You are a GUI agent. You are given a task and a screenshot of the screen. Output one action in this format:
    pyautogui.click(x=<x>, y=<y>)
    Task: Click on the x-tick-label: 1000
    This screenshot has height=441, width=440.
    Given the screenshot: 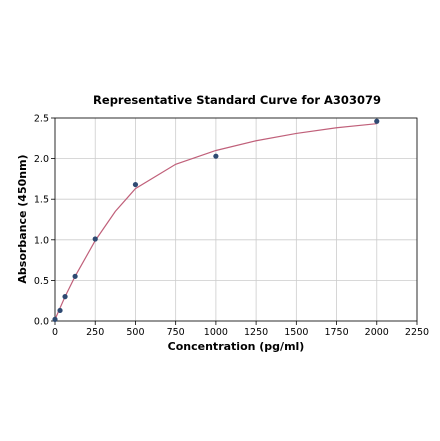 What is the action you would take?
    pyautogui.click(x=216, y=332)
    